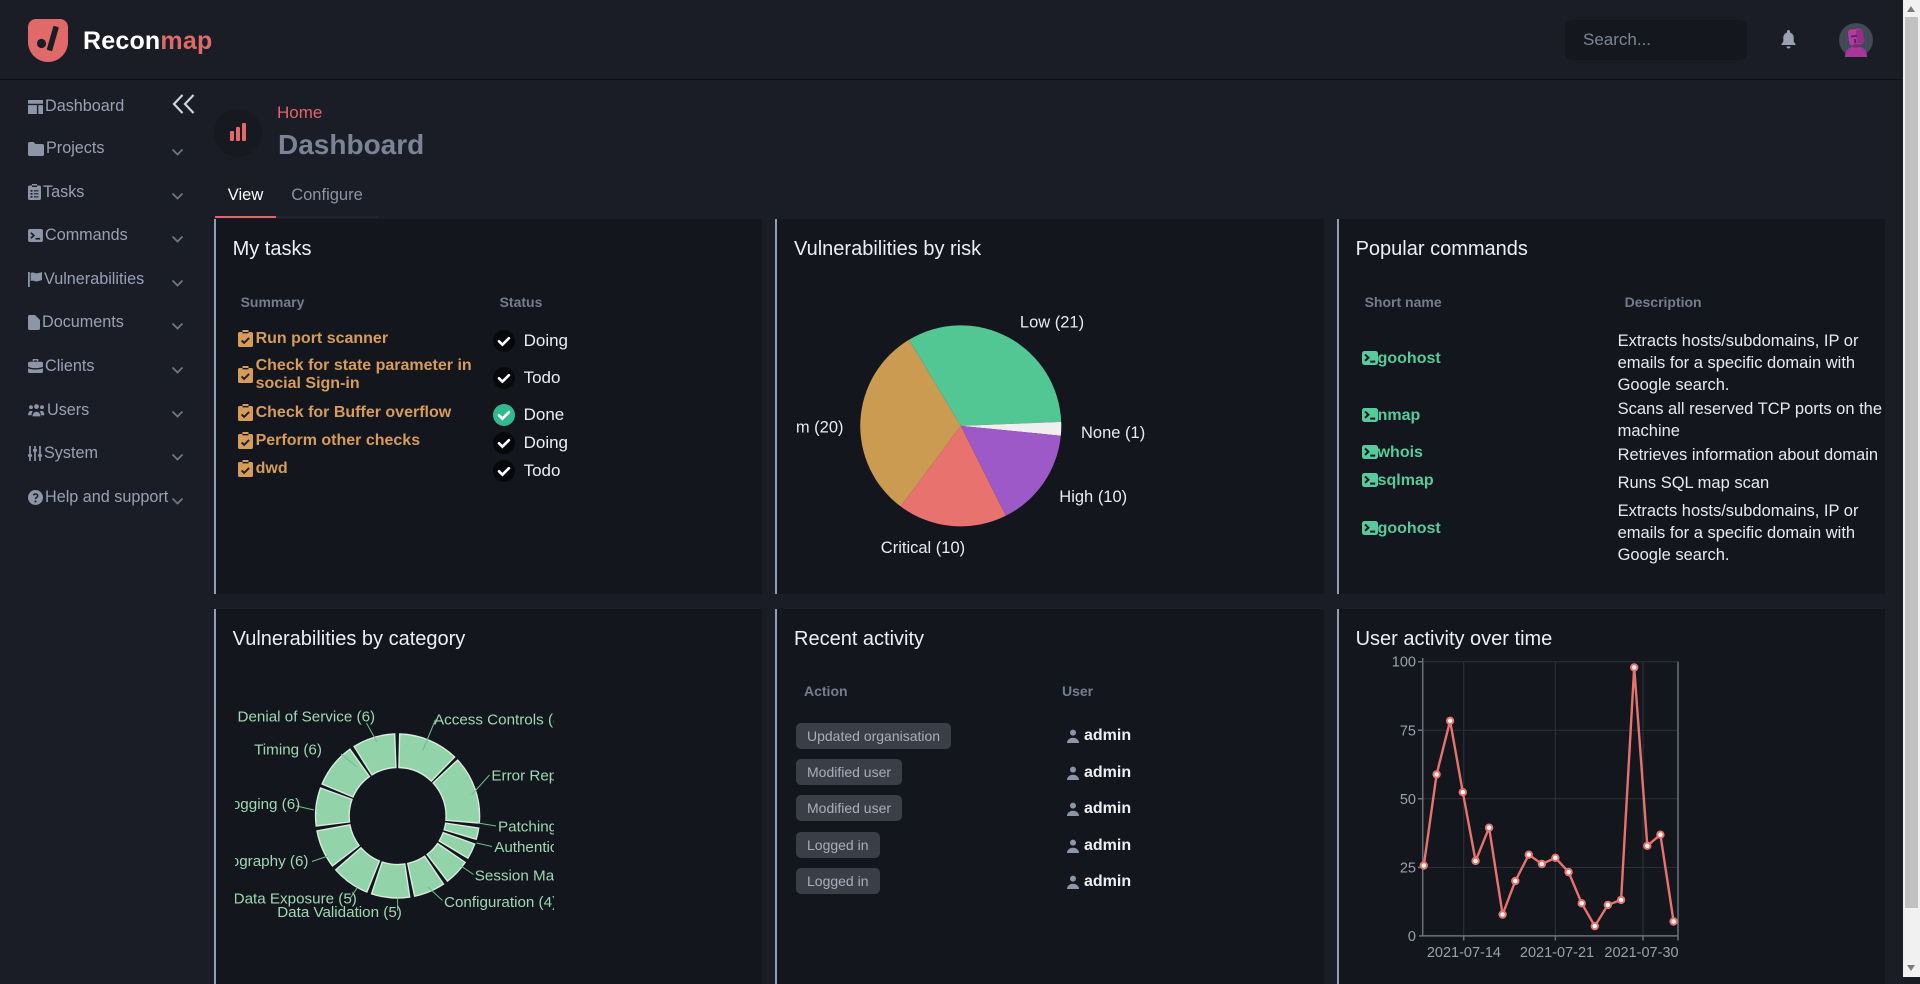 Image resolution: width=1920 pixels, height=984 pixels. What do you see at coordinates (306, 717) in the screenshot?
I see `svg-text: Denial of Service (6)` at bounding box center [306, 717].